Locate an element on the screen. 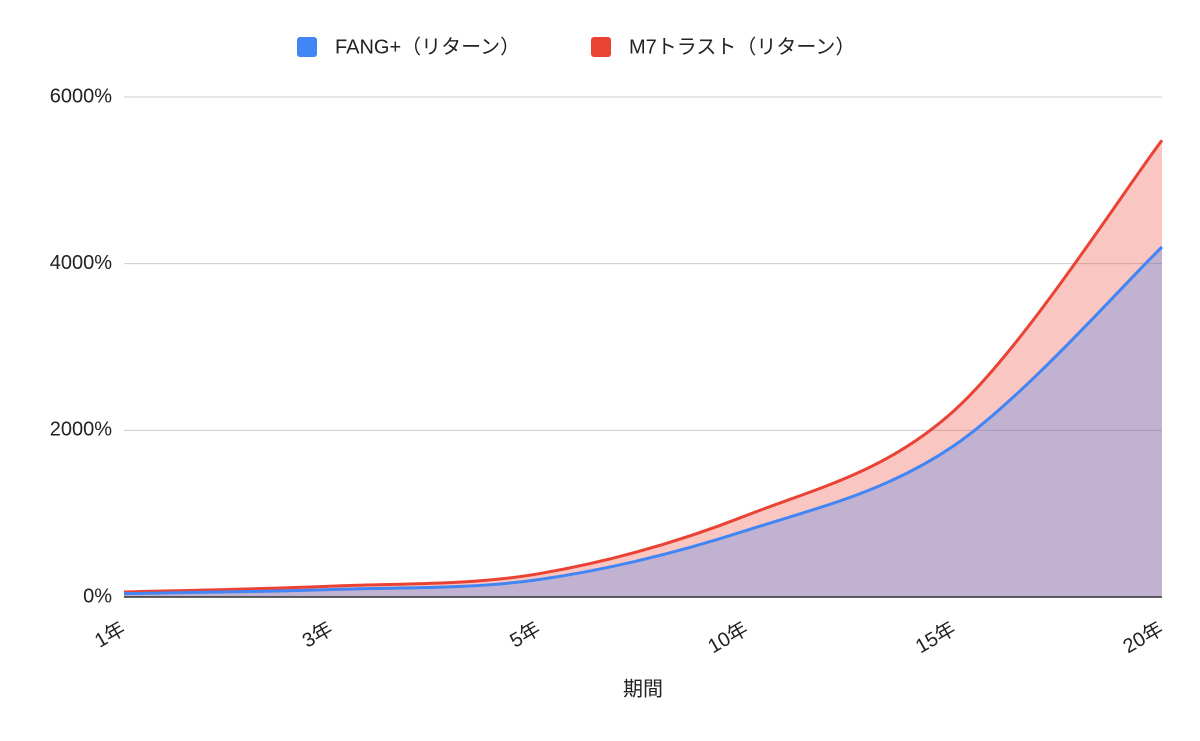  legend-item: FANG+（リターン） is located at coordinates (408, 46).